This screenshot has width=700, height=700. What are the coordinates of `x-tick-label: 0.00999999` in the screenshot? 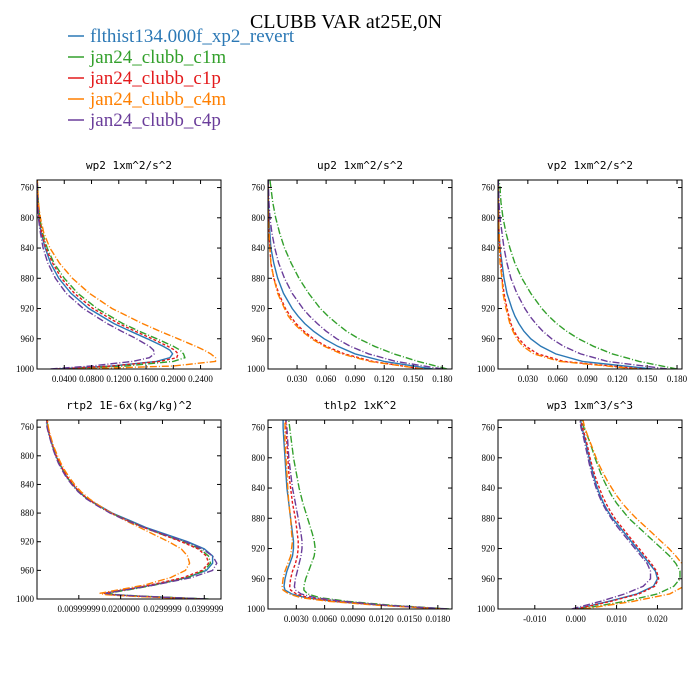 It's located at (78, 609).